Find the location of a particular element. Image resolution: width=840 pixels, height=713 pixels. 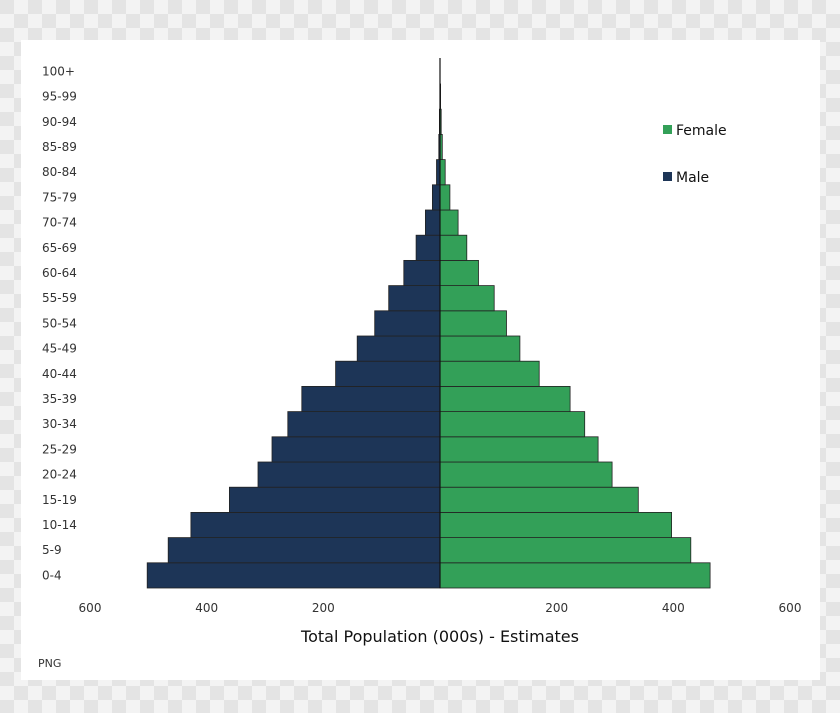

age-group-label: 75-79 is located at coordinates (59, 197).